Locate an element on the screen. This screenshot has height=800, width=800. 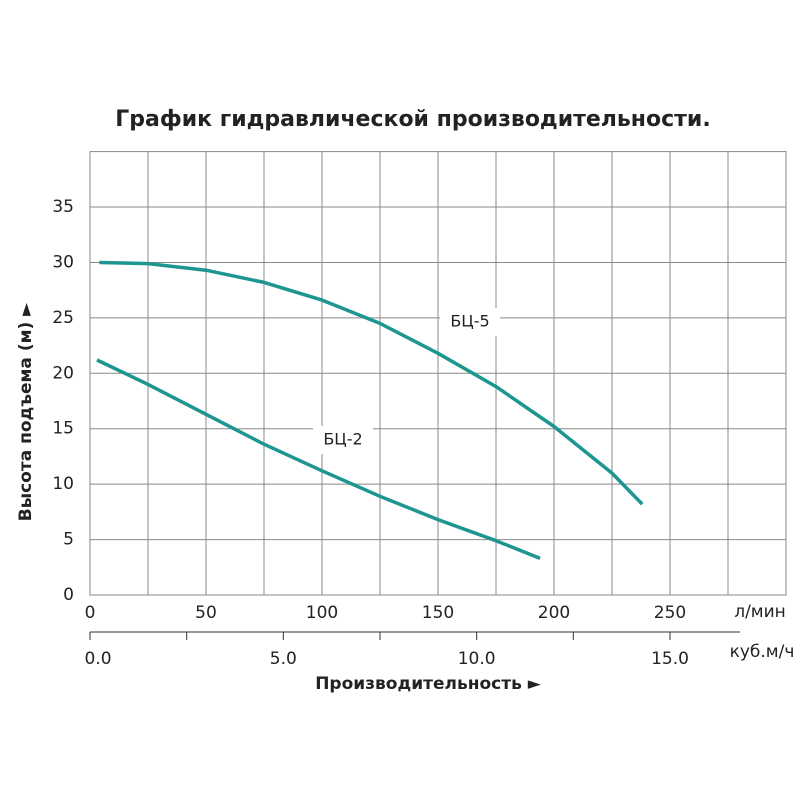
x2-tick-label: 10.0 is located at coordinates (477, 659).